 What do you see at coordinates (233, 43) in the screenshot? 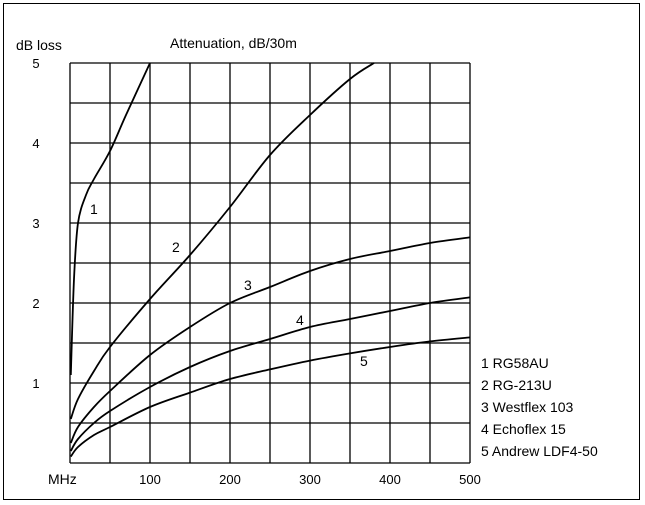
I see `chart-title: Attenuation, dB/30m` at bounding box center [233, 43].